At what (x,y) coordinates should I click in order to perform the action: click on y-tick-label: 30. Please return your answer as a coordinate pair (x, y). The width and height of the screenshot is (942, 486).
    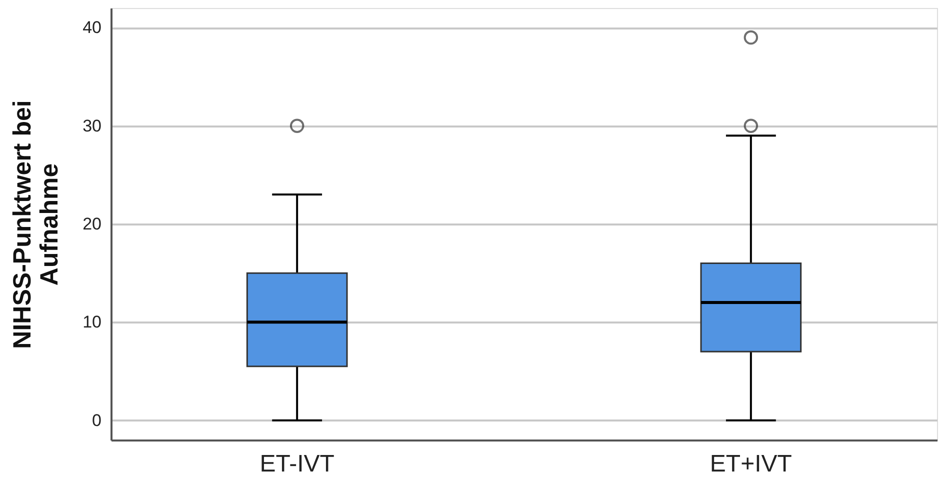
    Looking at the image, I should click on (92, 126).